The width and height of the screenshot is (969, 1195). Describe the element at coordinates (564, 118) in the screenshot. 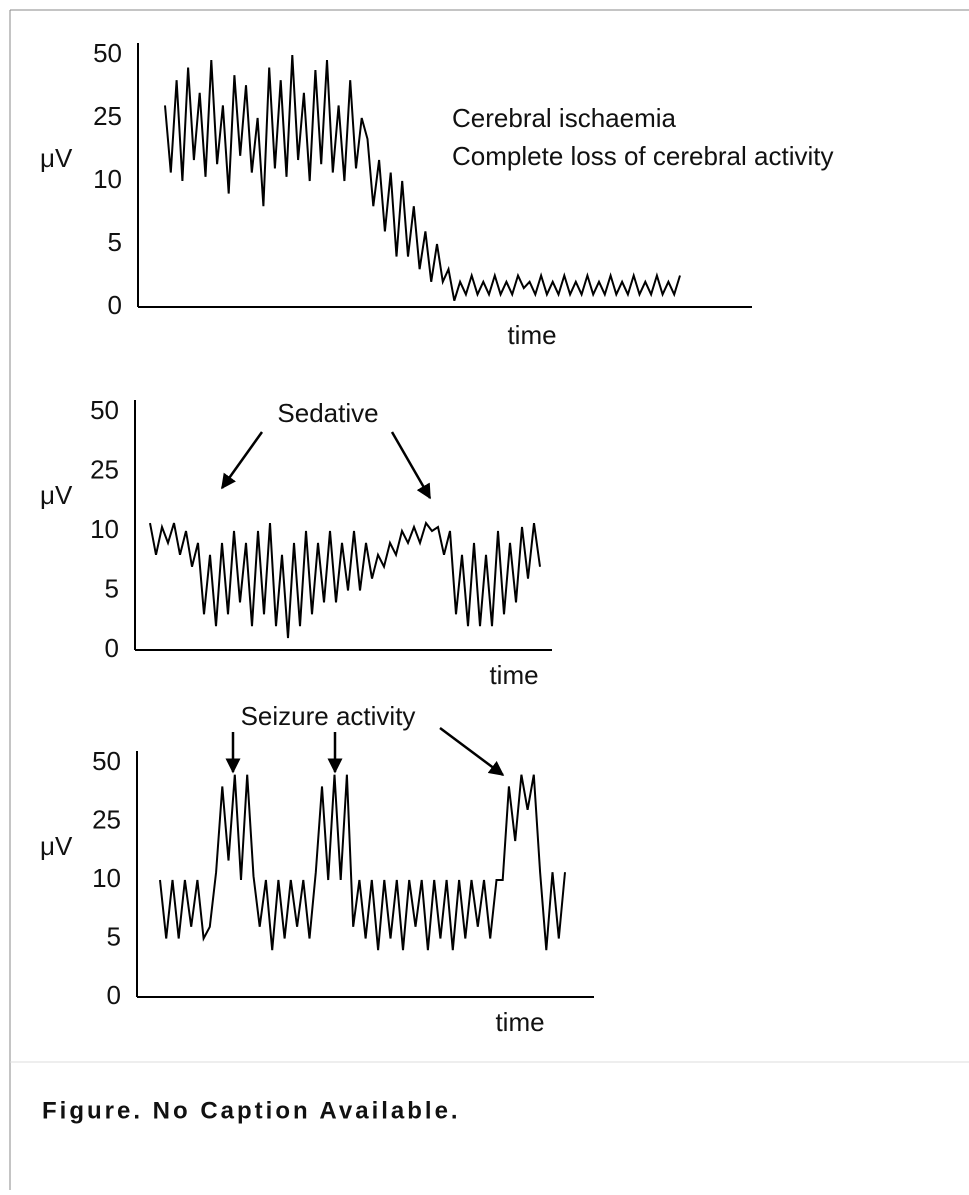

I see `annotation: Cerebral ischaemia` at that location.